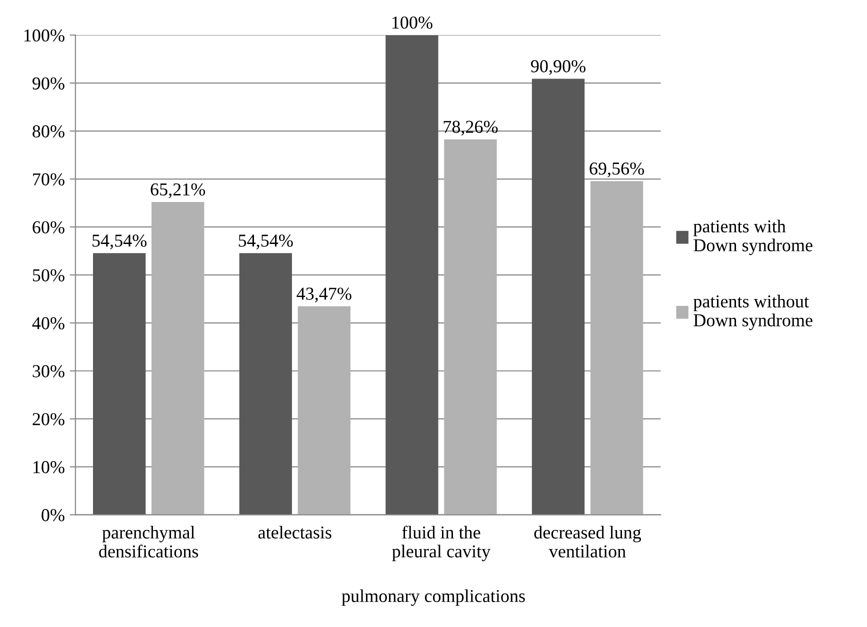 The image size is (867, 627). Describe the element at coordinates (433, 597) in the screenshot. I see `x-axis-title: pulmonary complications` at that location.